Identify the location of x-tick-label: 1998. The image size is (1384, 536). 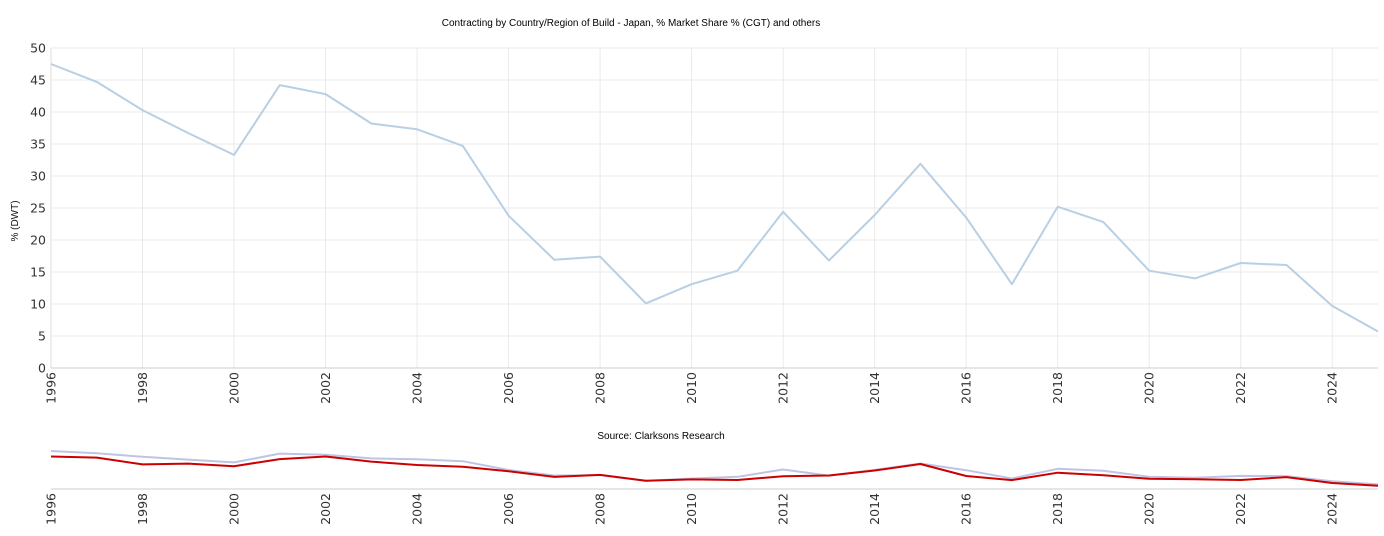
(142, 388).